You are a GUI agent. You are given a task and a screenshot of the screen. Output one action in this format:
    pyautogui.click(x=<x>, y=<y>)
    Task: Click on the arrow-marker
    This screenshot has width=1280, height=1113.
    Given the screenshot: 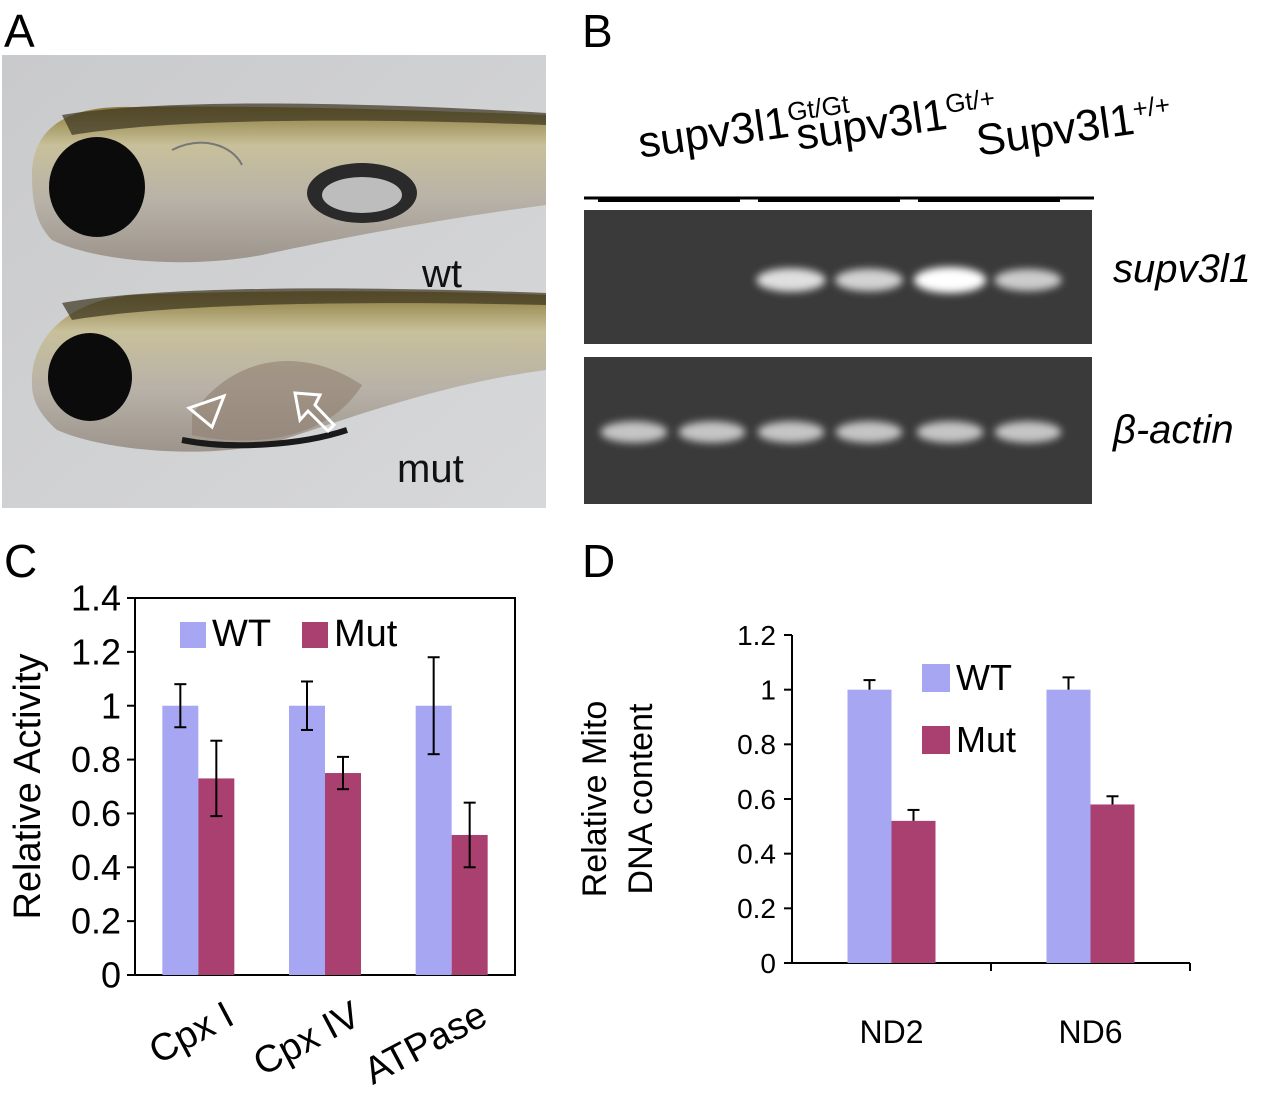 What is the action you would take?
    pyautogui.click(x=315, y=412)
    